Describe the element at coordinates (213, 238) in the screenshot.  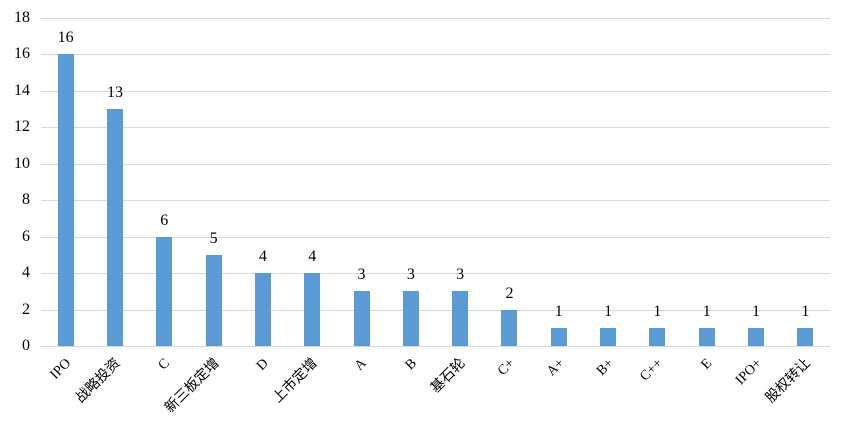
I see `bar-value-label: 5` at that location.